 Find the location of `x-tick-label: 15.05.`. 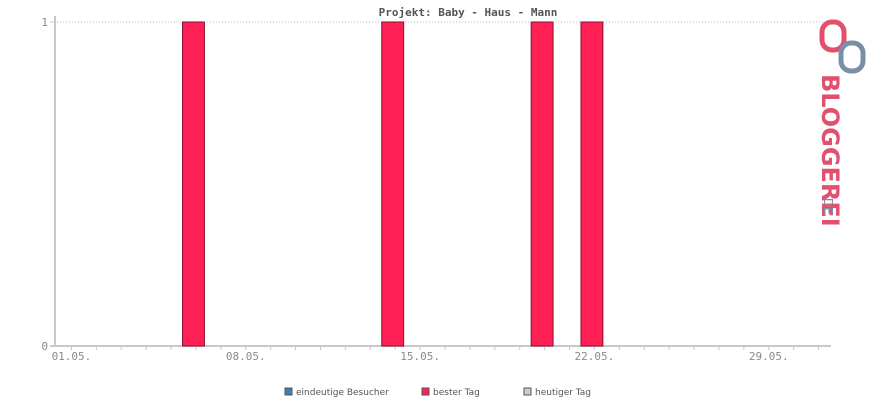

x-tick-label: 15.05. is located at coordinates (420, 356).